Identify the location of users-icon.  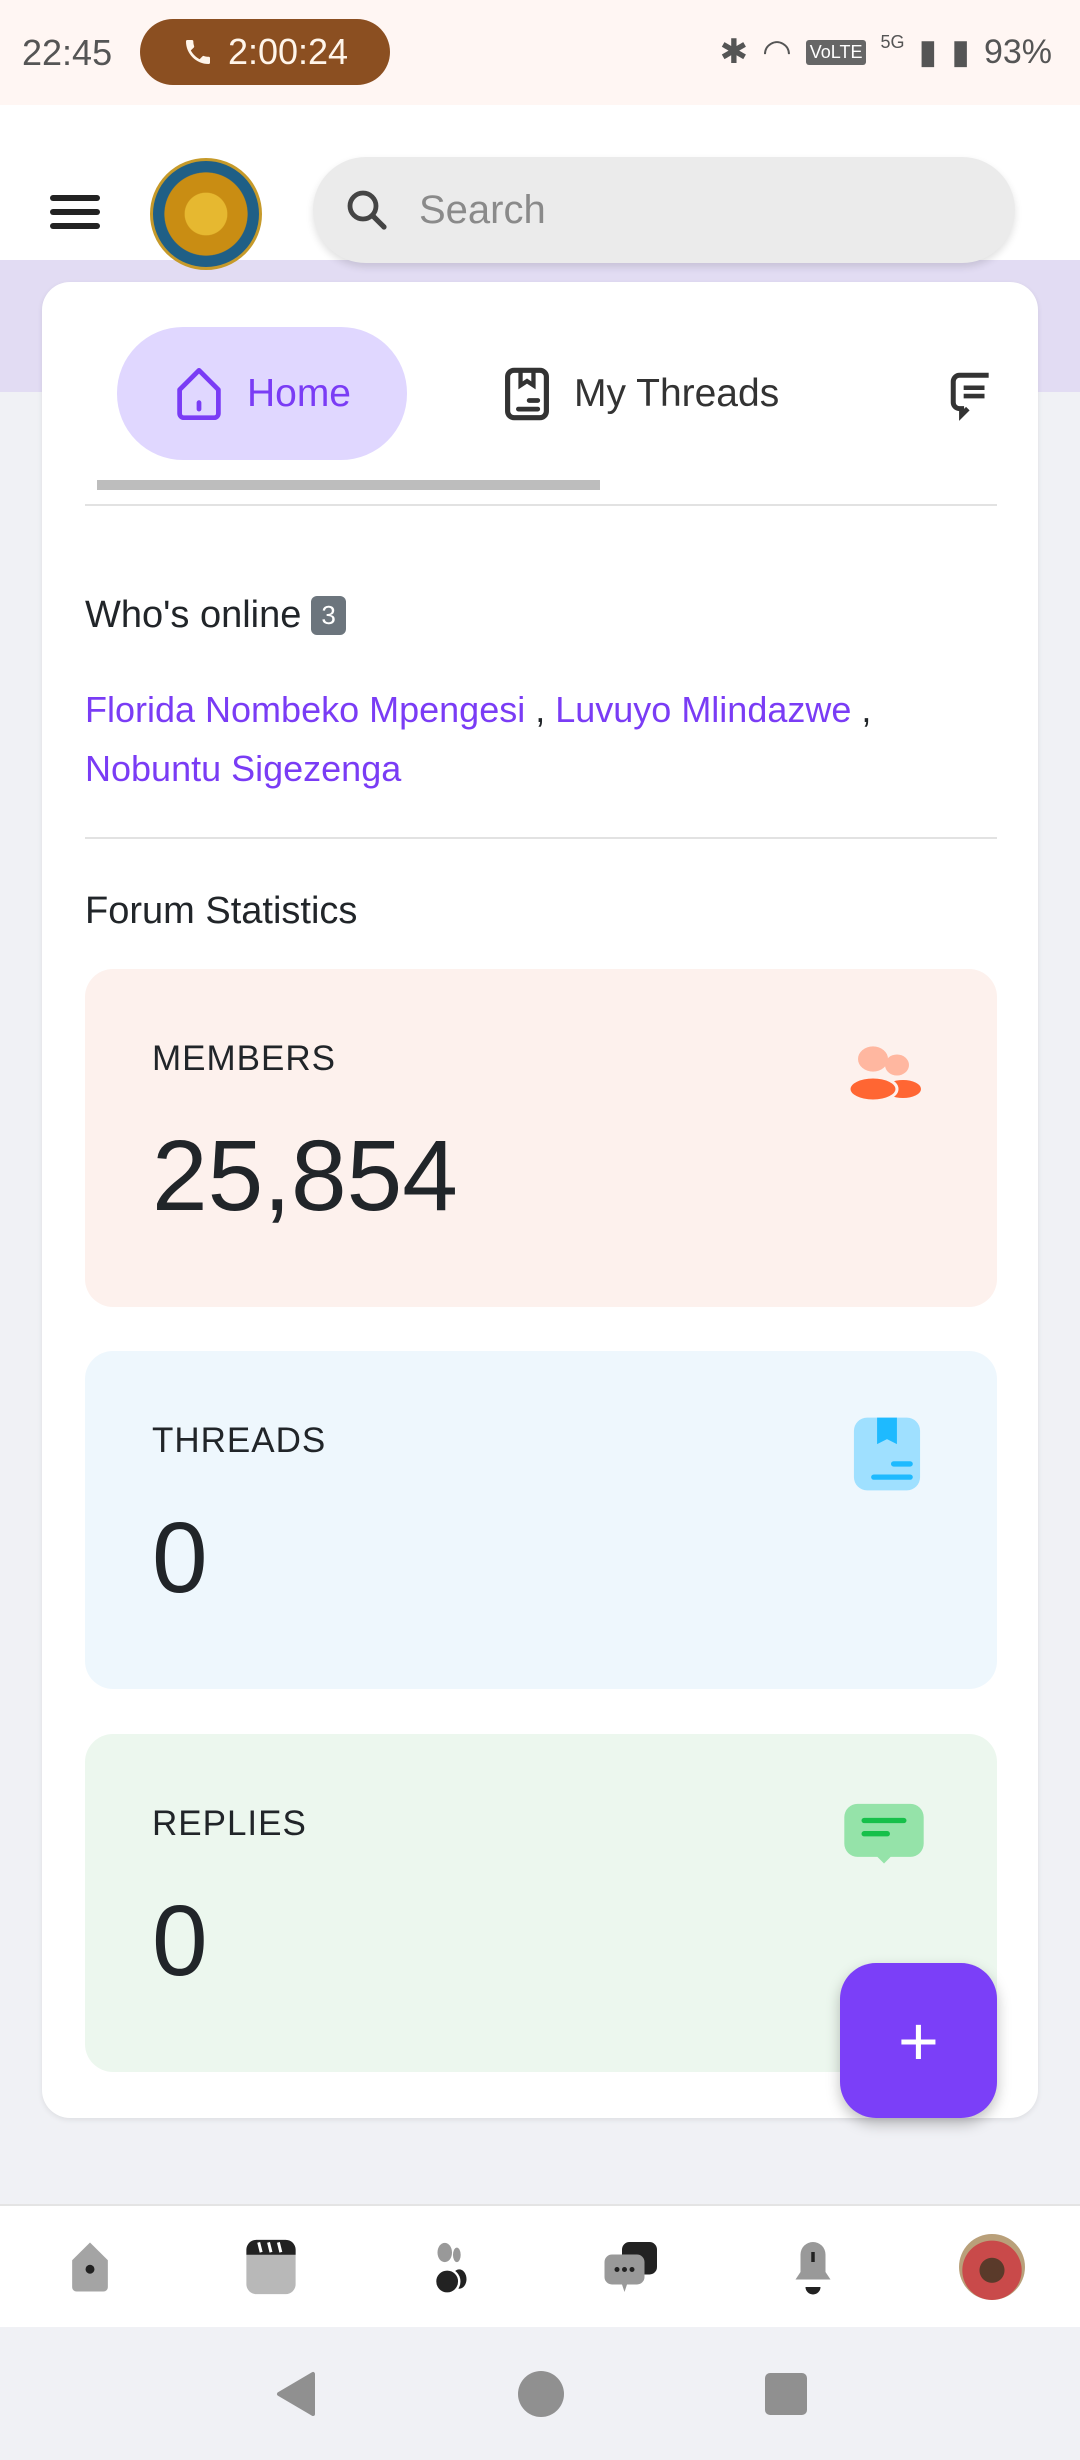
(884, 1074).